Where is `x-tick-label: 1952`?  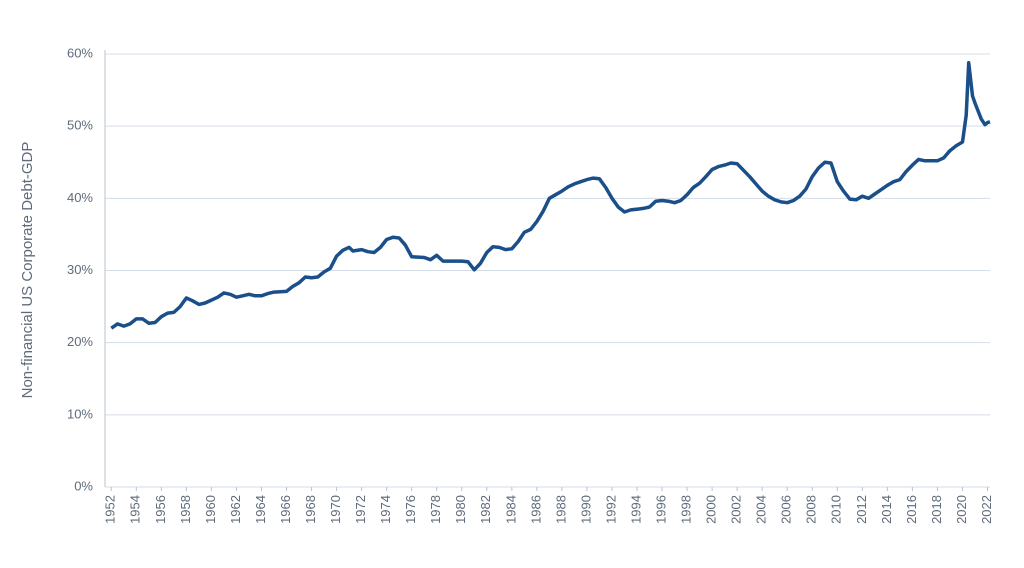 x-tick-label: 1952 is located at coordinates (110, 509).